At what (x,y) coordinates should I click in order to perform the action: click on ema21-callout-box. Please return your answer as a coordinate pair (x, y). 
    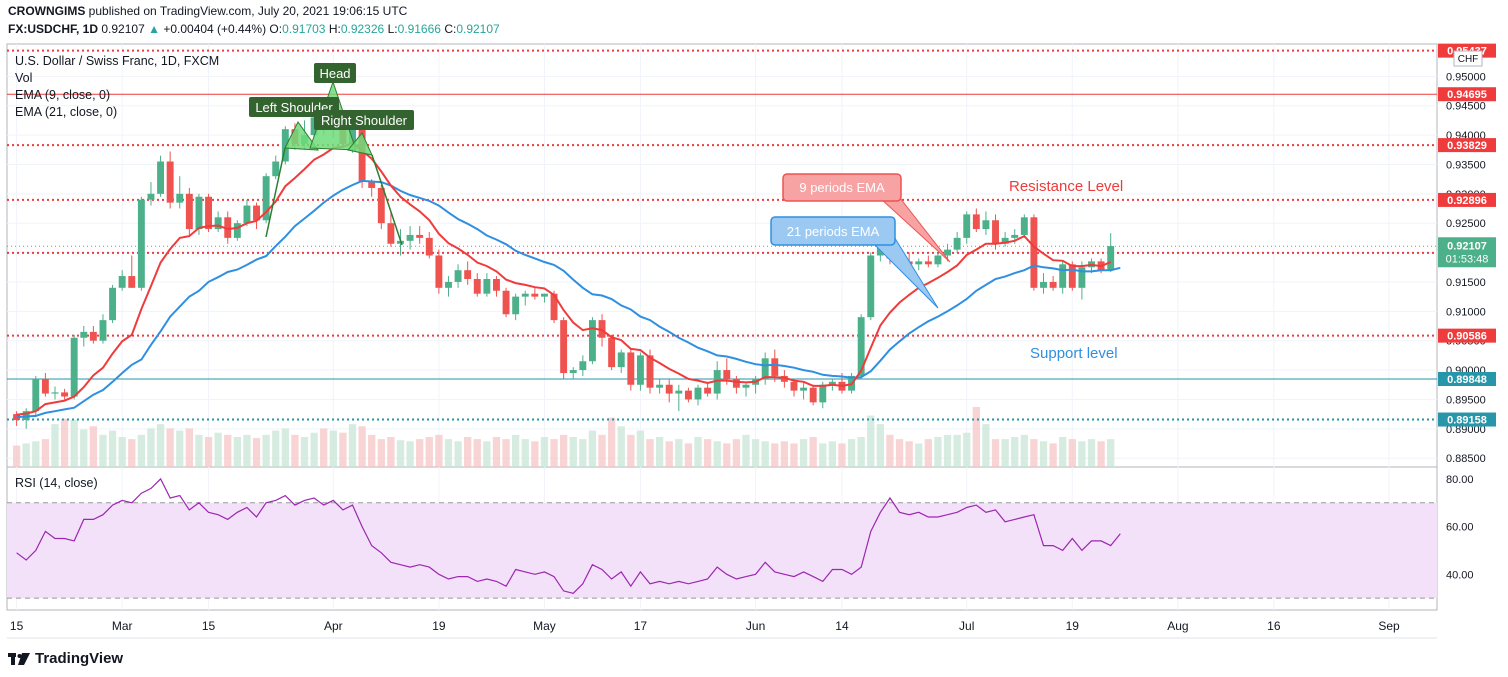
    Looking at the image, I should click on (833, 231).